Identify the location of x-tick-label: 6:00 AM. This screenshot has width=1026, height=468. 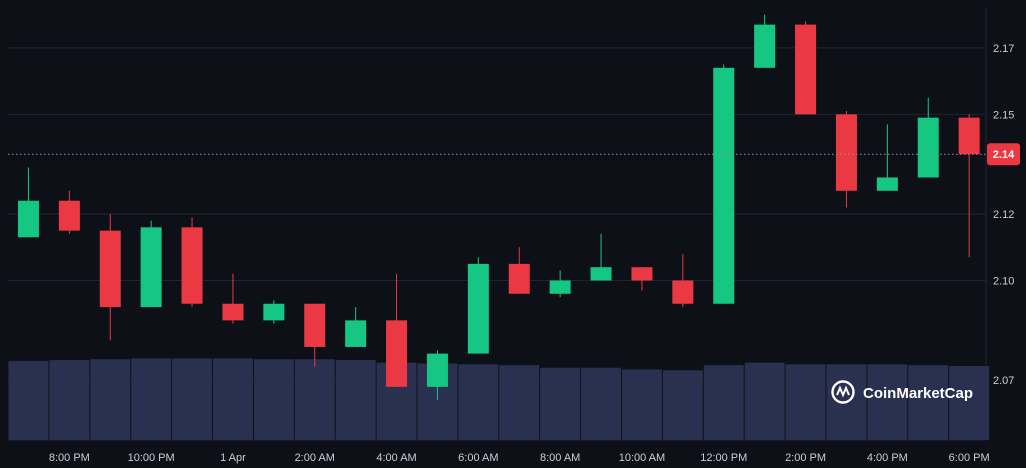
(478, 458).